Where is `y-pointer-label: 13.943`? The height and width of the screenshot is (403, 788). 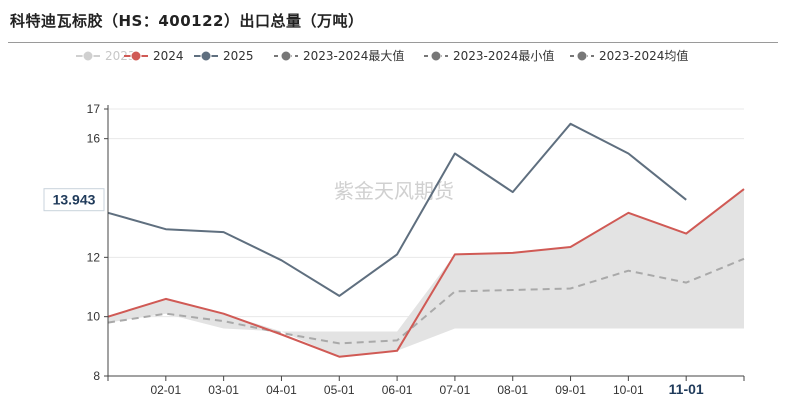 y-pointer-label: 13.943 is located at coordinates (74, 200).